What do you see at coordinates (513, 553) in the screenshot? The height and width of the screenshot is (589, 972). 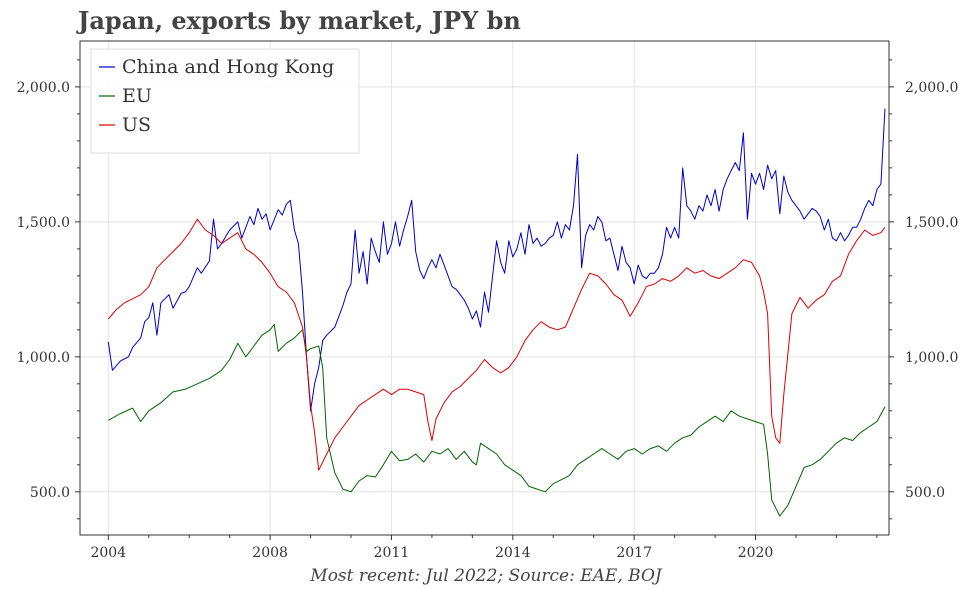 I see `x-tick-label: 2014` at bounding box center [513, 553].